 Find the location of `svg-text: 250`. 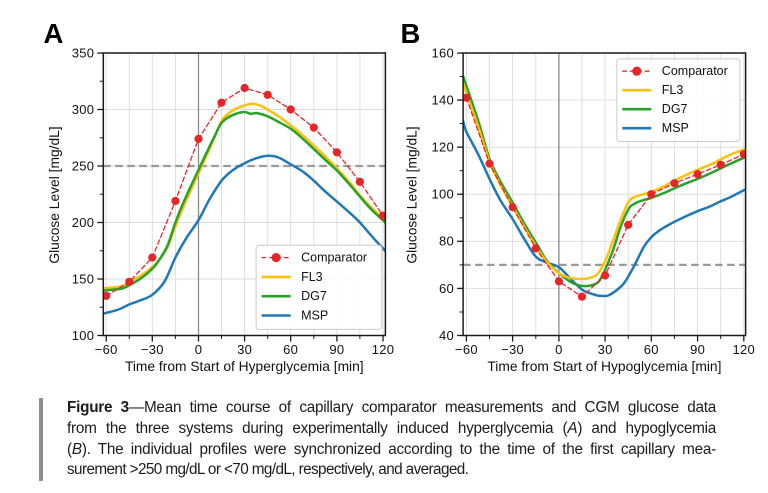

svg-text: 250 is located at coordinates (83, 165).